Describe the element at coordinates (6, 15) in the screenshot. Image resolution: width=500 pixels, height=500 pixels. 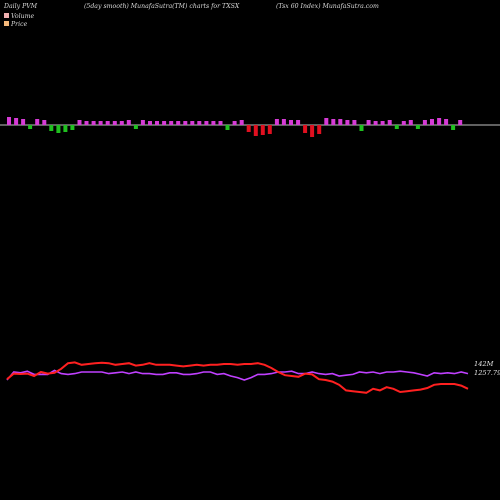
I see `legend-volume-swatch` at that location.